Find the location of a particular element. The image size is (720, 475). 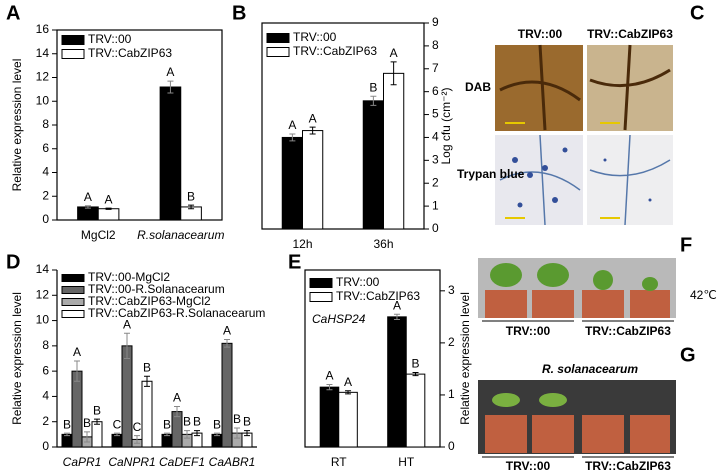

legend-label: TRV::CabZIP63 is located at coordinates (378, 296).